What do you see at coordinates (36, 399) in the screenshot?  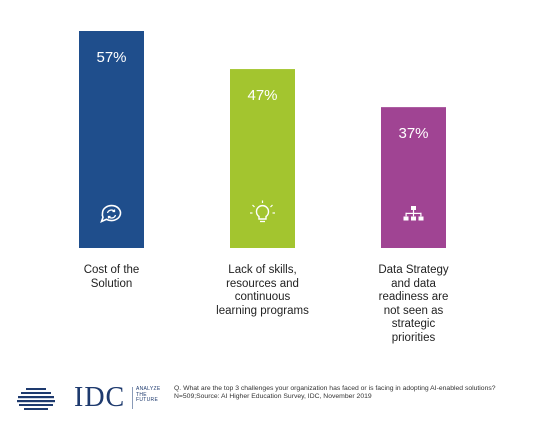 I see `idc-globe-logo-icon` at bounding box center [36, 399].